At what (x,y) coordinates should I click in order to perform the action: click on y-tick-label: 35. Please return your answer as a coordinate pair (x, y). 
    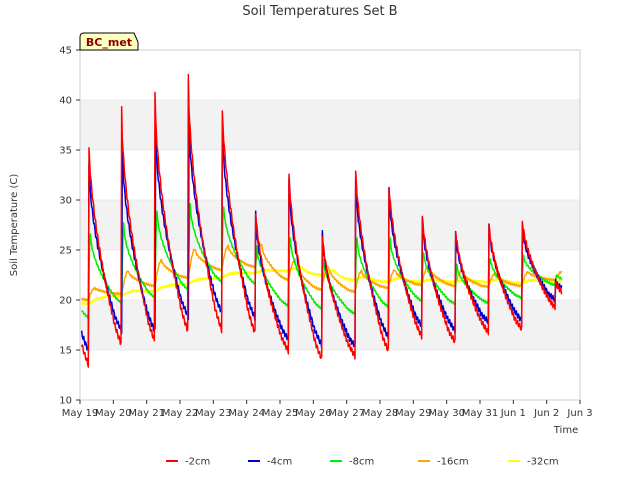
    Looking at the image, I should click on (65, 151).